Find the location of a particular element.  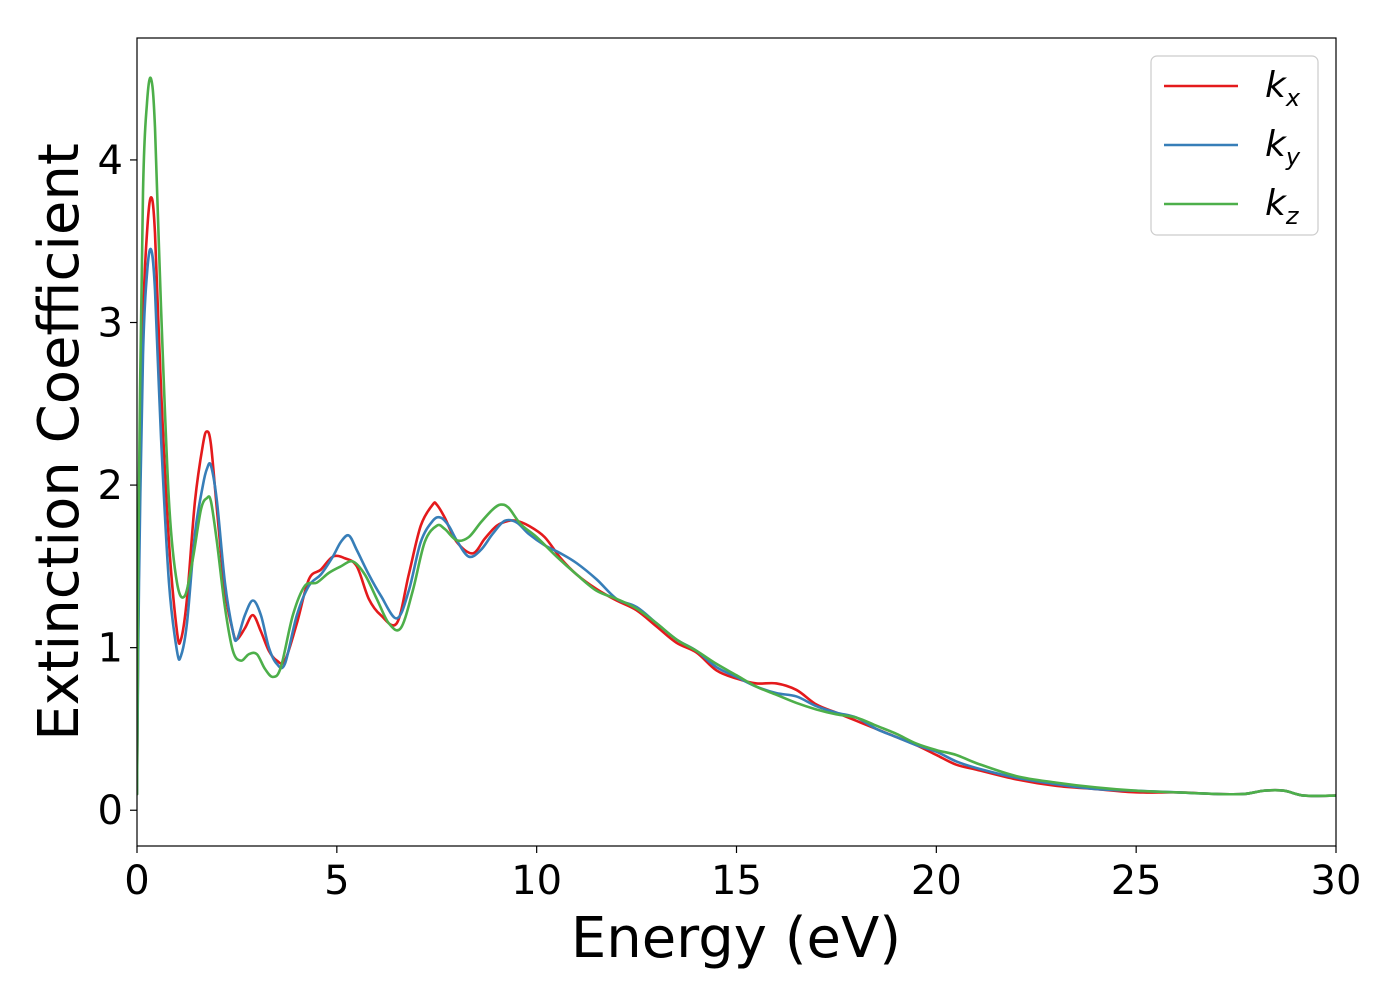

legend-label-kz: kz is located at coordinates (1282, 206).